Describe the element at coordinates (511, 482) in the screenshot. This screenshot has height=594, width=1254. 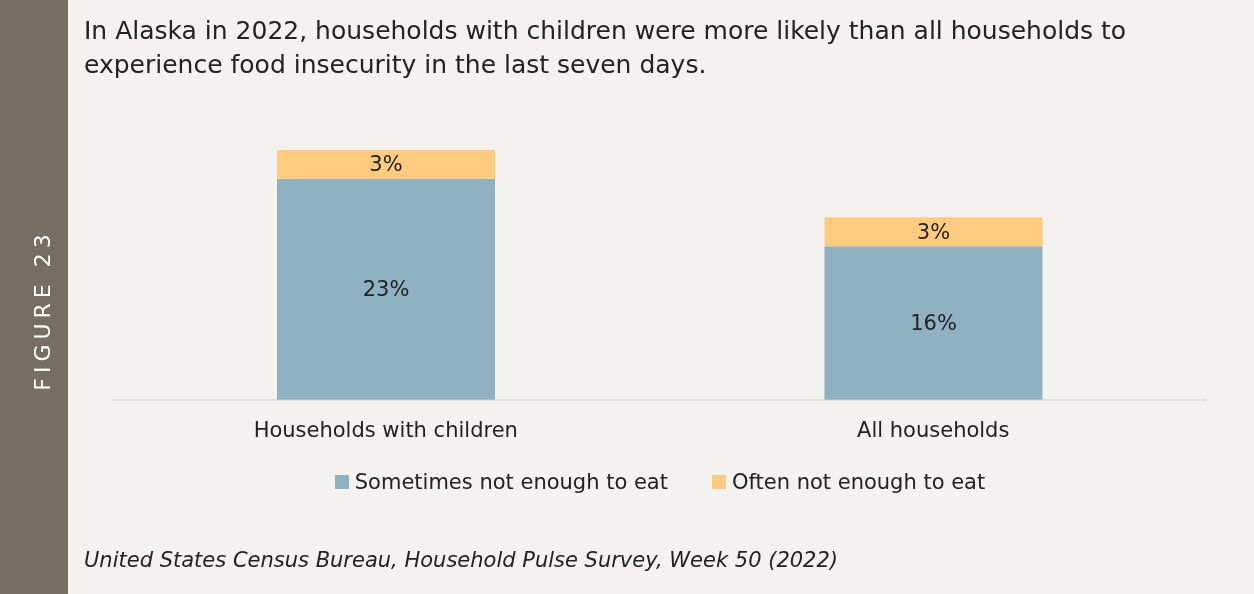
I see `legend-label: Sometimes not enough to eat` at that location.